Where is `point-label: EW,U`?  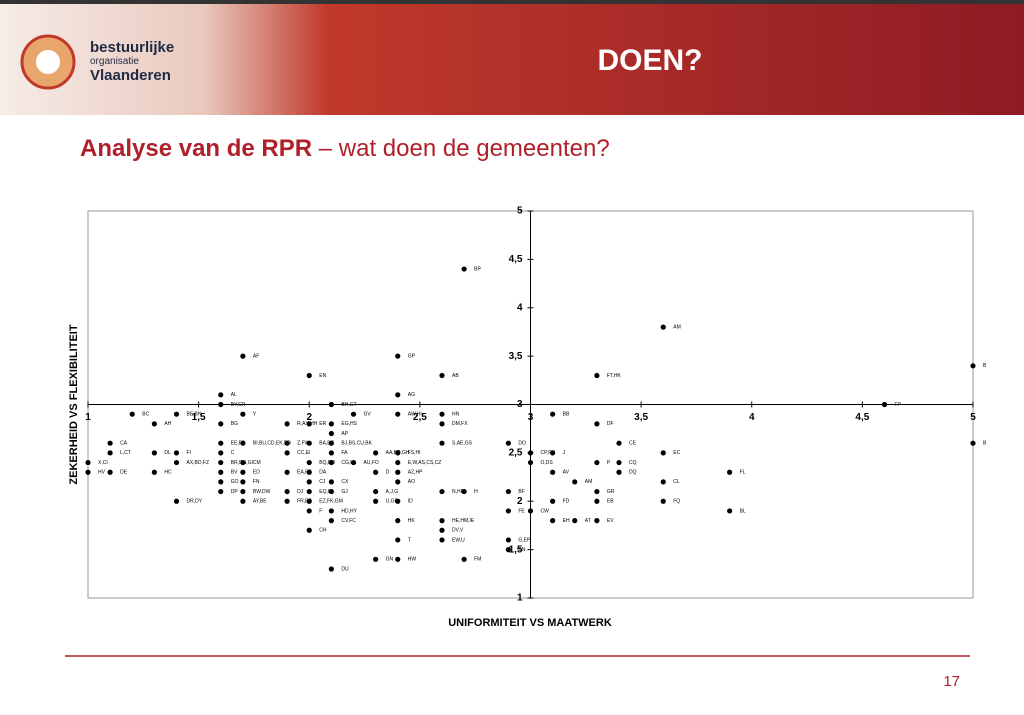
point-label: EW,U is located at coordinates (458, 540).